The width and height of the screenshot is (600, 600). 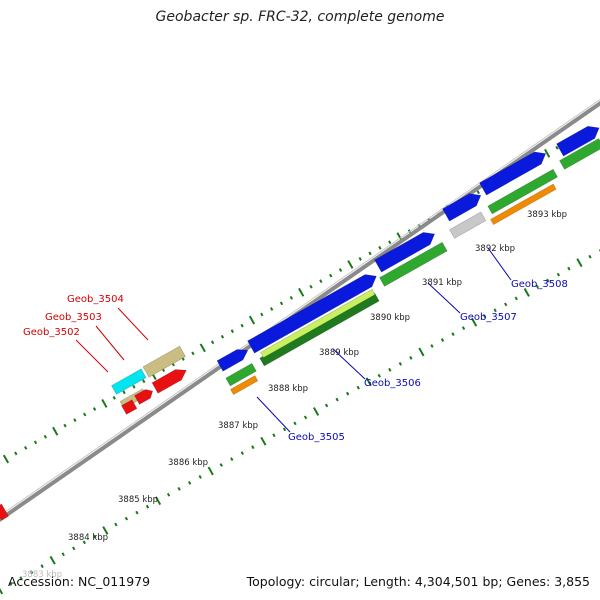 I want to click on gene-label: Geob_3505, so click(x=316, y=437).